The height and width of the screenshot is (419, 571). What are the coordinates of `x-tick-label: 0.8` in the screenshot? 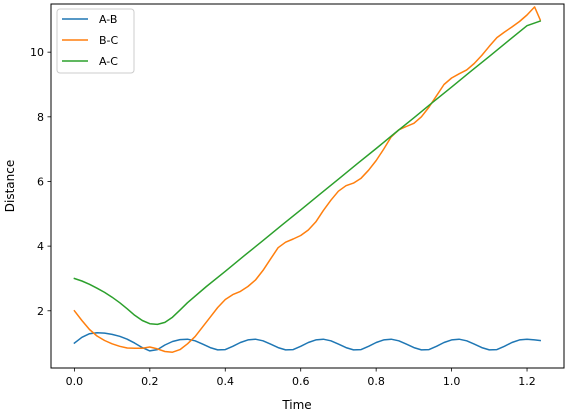 It's located at (376, 381).